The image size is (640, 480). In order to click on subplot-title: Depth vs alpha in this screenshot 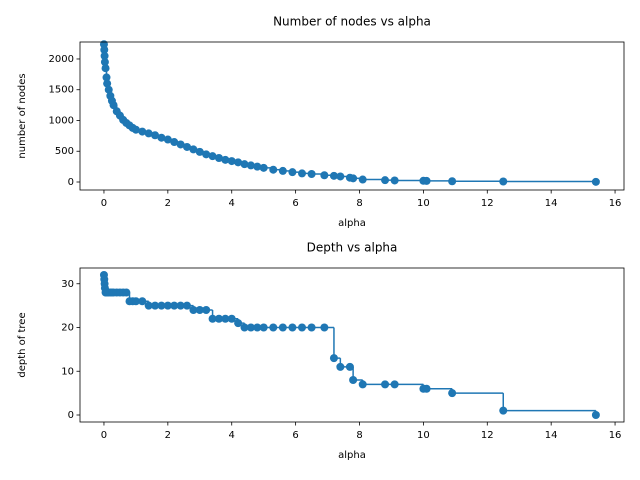, I will do `click(352, 248)`.